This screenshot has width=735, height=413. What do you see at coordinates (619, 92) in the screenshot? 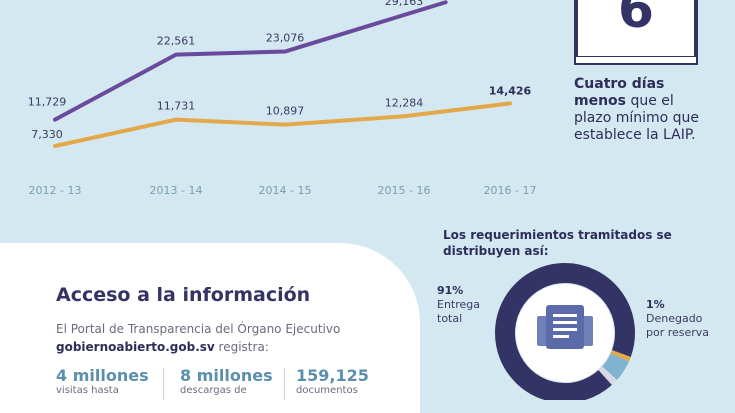
I see `days-note-bold: Cuatro días menos` at bounding box center [619, 92].